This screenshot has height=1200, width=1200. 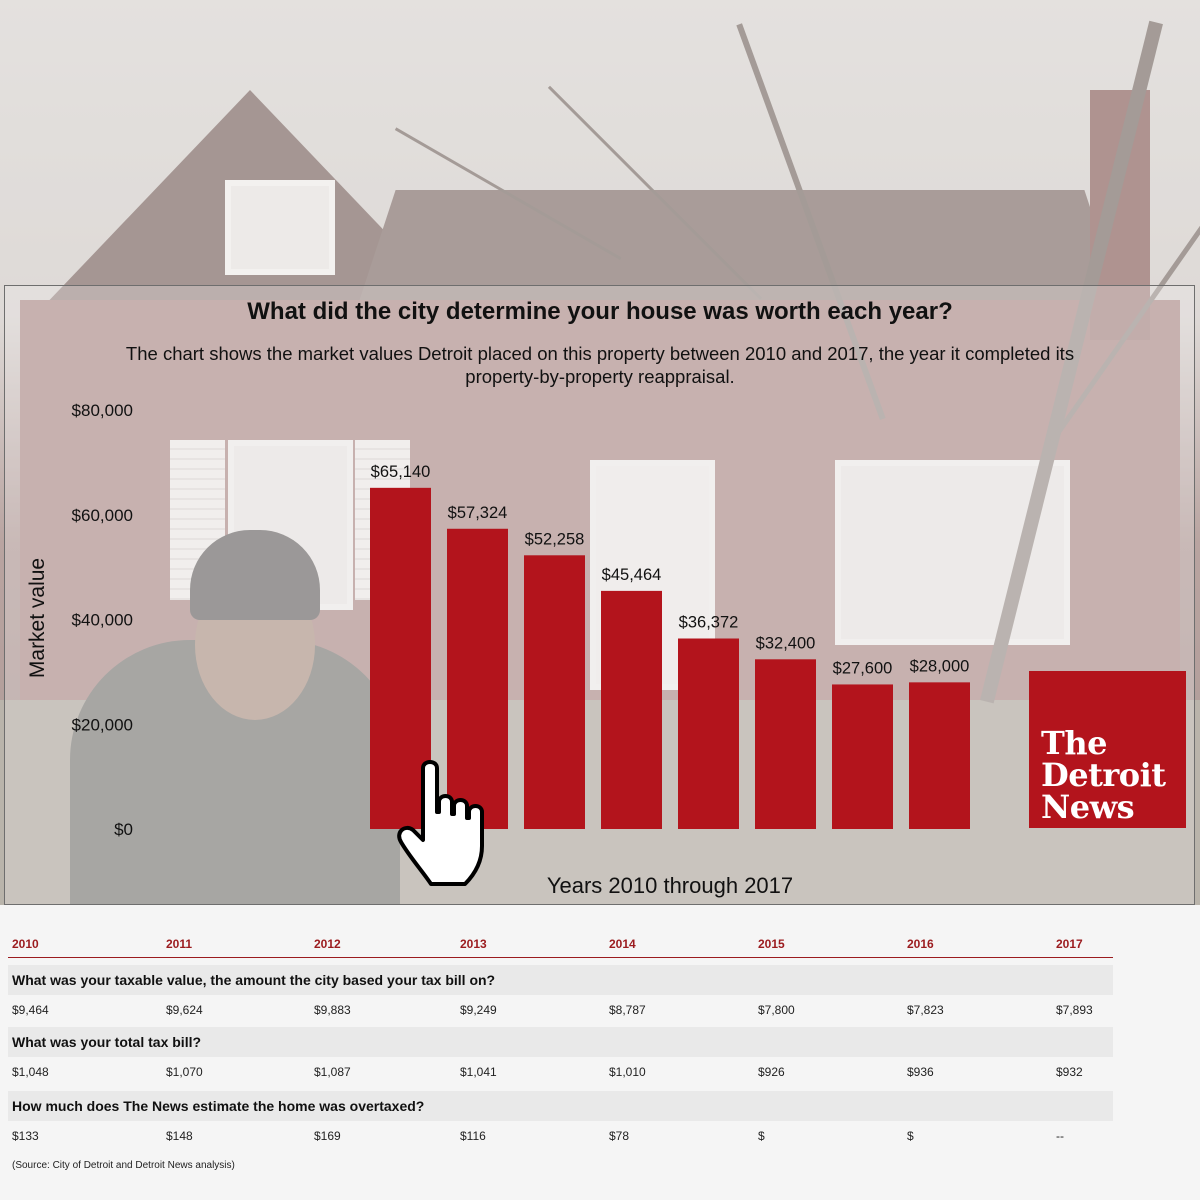 What do you see at coordinates (939, 755) in the screenshot?
I see `bar-2017` at bounding box center [939, 755].